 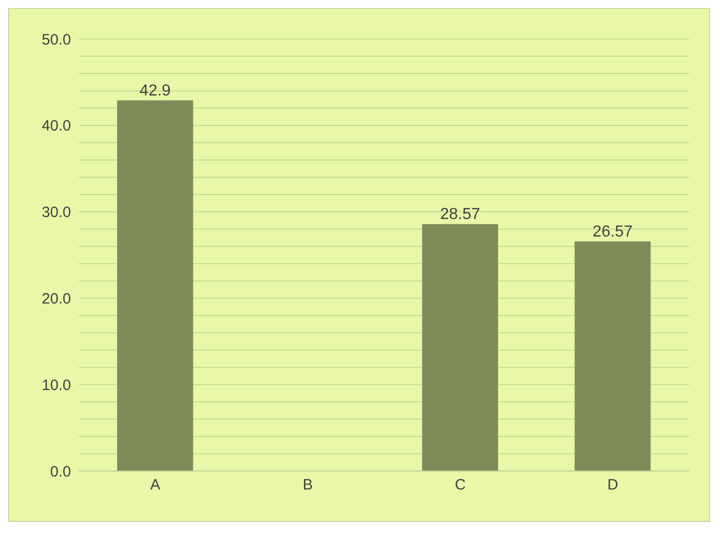 What do you see at coordinates (155, 485) in the screenshot?
I see `x-tick-label: A` at bounding box center [155, 485].